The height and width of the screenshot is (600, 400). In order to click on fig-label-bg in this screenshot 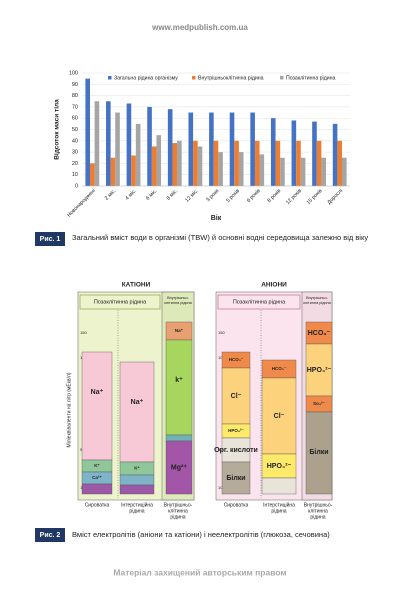, I will do `click(50, 535)`.